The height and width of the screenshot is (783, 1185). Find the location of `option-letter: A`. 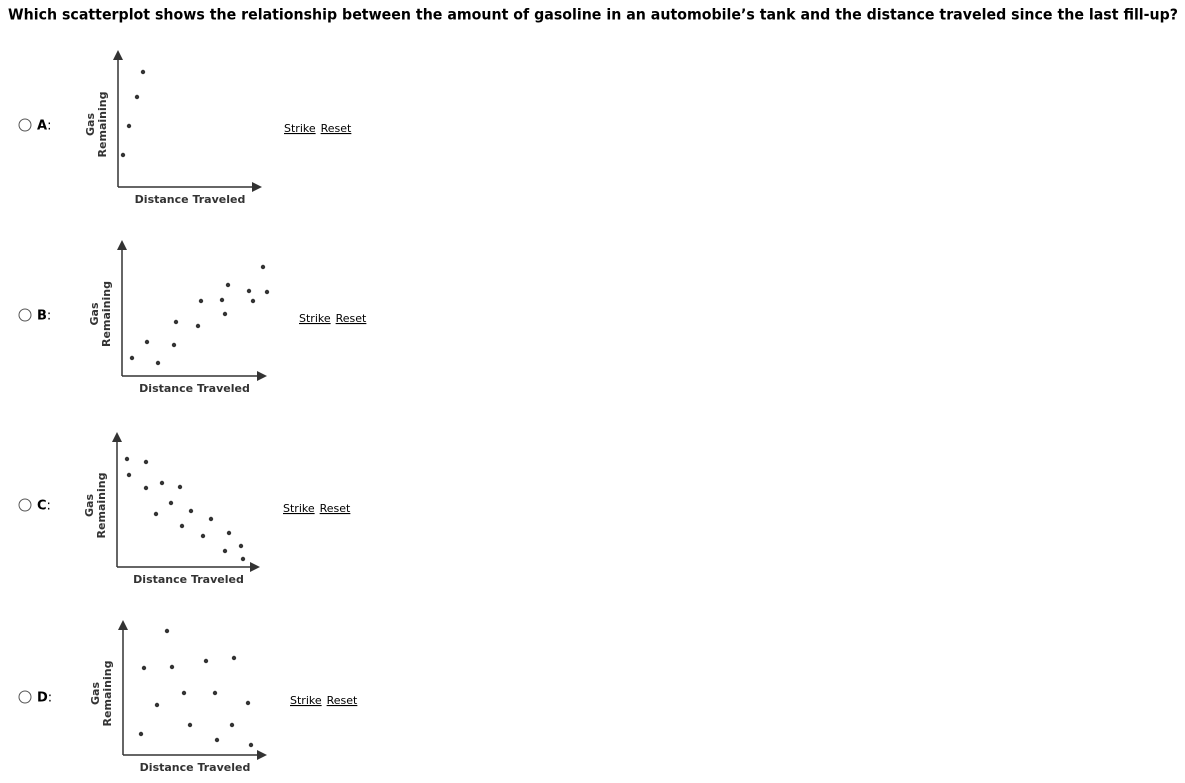

option-letter: A is located at coordinates (42, 126).